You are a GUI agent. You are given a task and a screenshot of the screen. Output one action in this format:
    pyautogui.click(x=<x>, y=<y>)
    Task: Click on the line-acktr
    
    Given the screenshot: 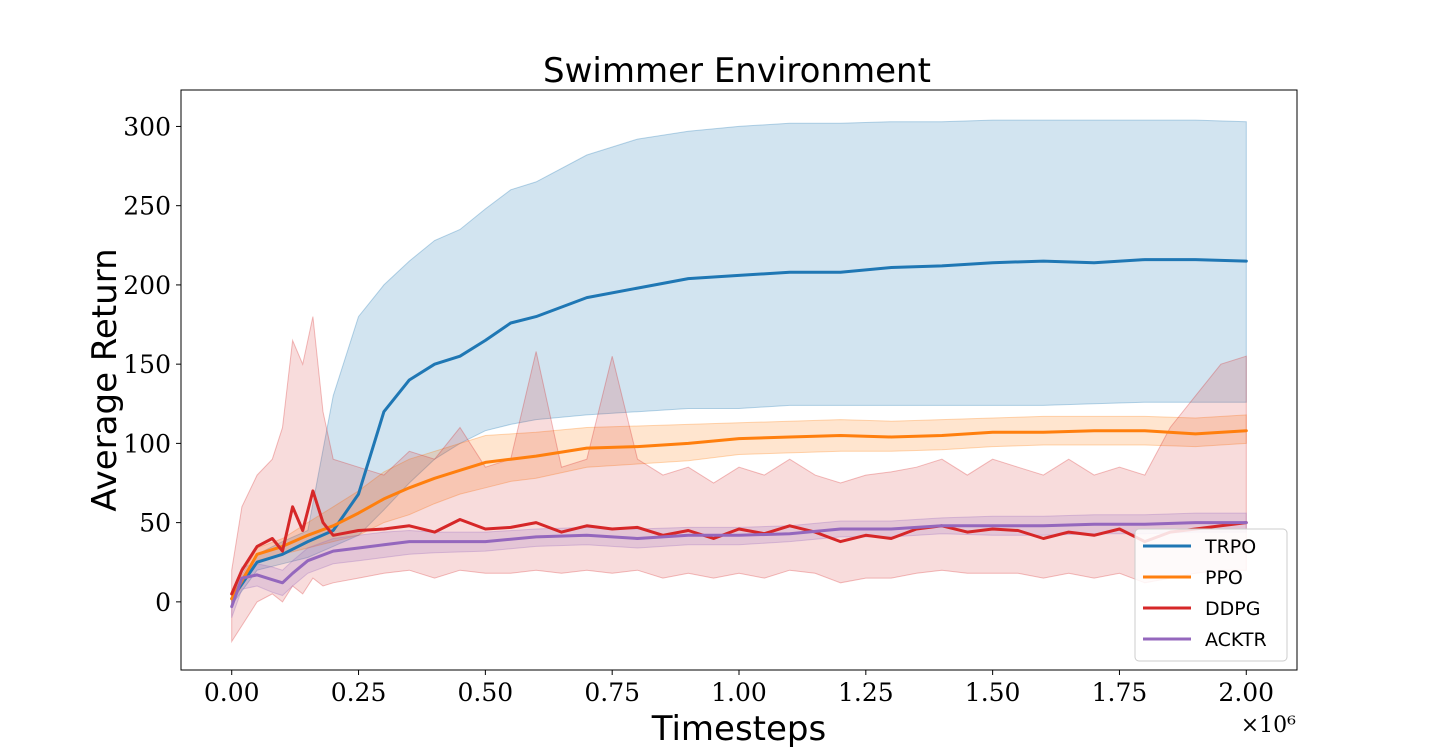 What is the action you would take?
    pyautogui.click(x=739, y=565)
    